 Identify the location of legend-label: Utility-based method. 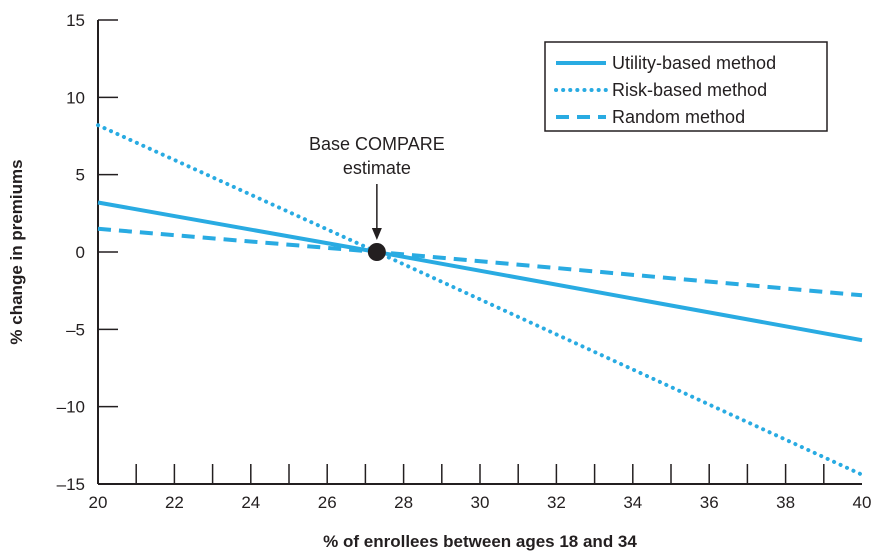
(694, 63).